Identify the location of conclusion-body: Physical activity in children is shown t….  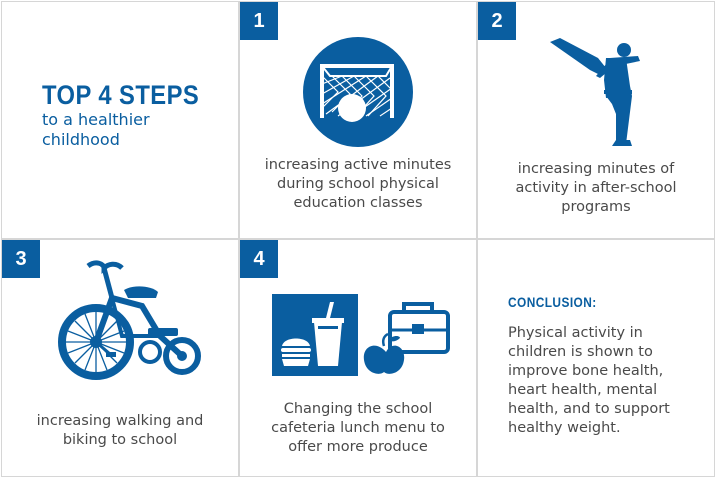
(608, 381).